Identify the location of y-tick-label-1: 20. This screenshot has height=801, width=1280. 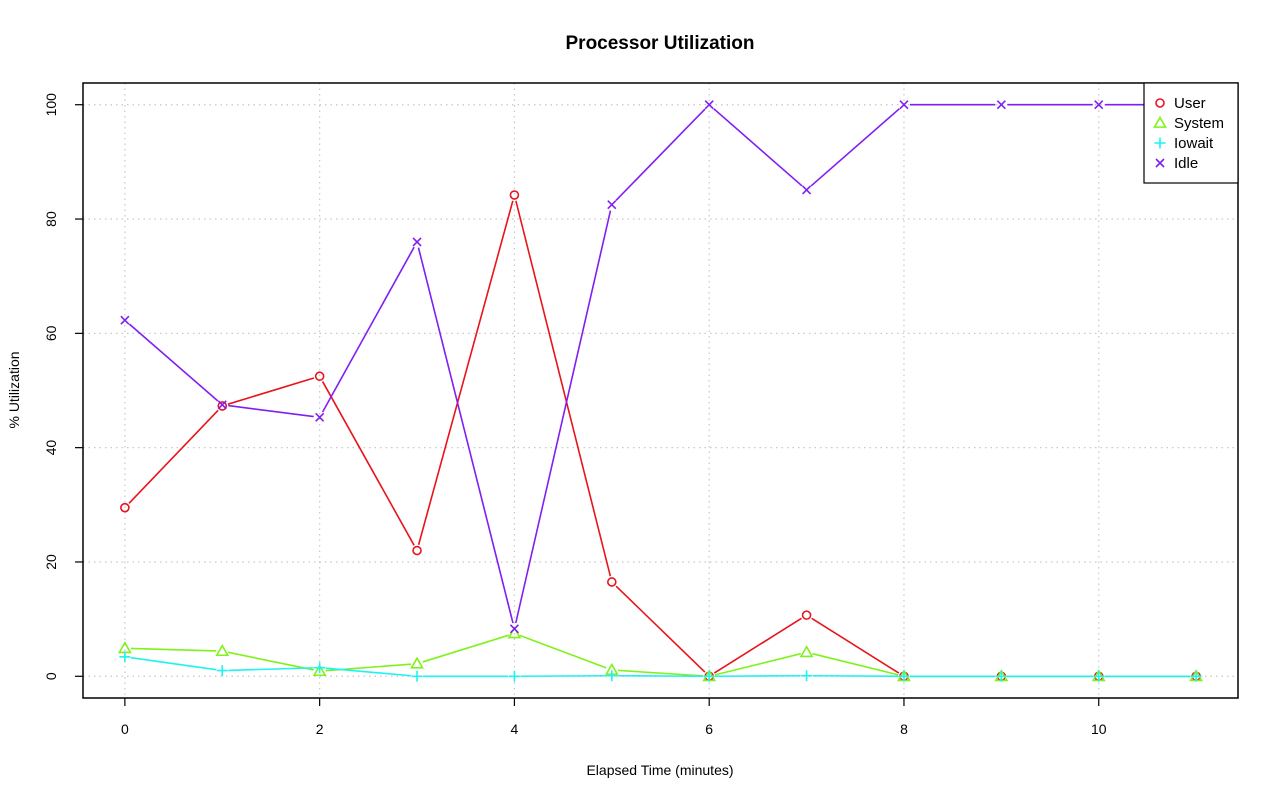
(51, 562).